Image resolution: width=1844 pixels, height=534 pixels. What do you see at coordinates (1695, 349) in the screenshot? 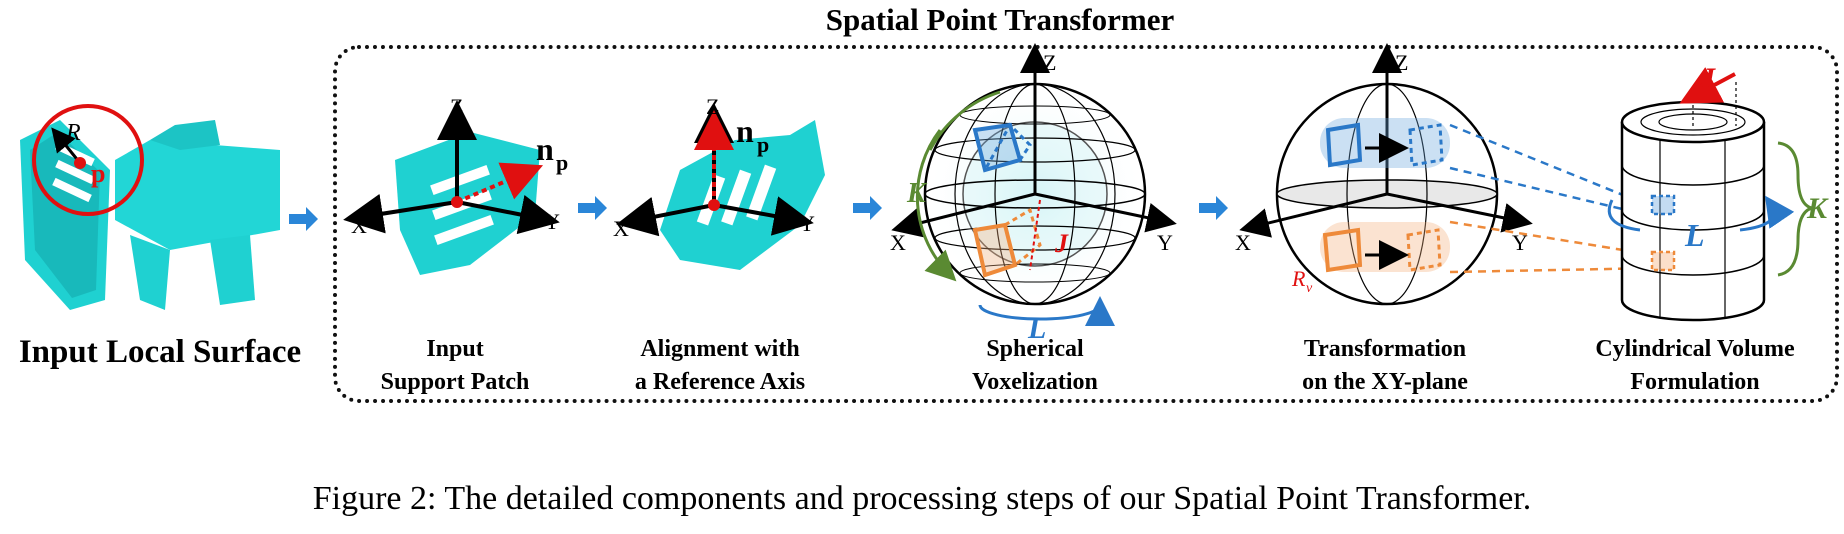
I see `stage-caption-5-line1: Cylindrical Volume` at bounding box center [1695, 349].